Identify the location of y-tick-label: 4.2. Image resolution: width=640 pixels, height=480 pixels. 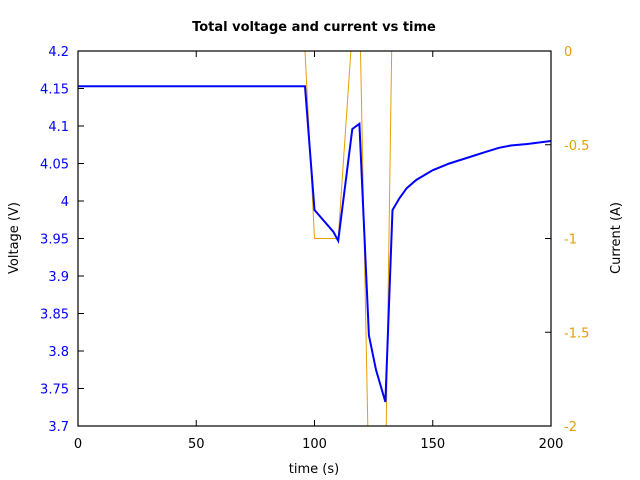
(58, 52).